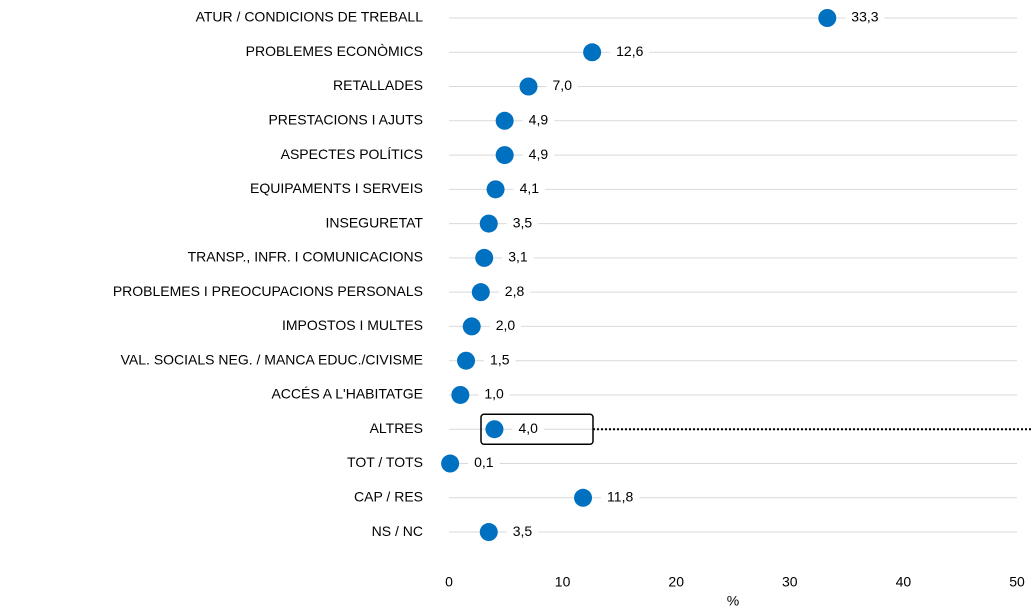  Describe the element at coordinates (352, 154) in the screenshot. I see `category-label: ASPECTES POLÍTICS` at that location.